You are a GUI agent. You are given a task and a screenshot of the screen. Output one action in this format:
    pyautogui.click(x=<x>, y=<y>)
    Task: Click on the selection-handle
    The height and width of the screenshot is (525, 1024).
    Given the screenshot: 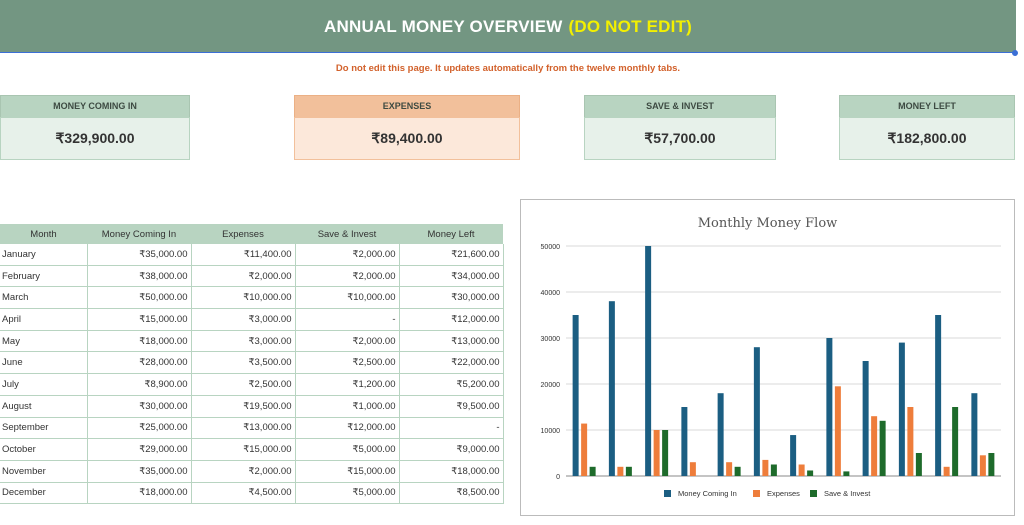 What is the action you would take?
    pyautogui.click(x=1015, y=53)
    